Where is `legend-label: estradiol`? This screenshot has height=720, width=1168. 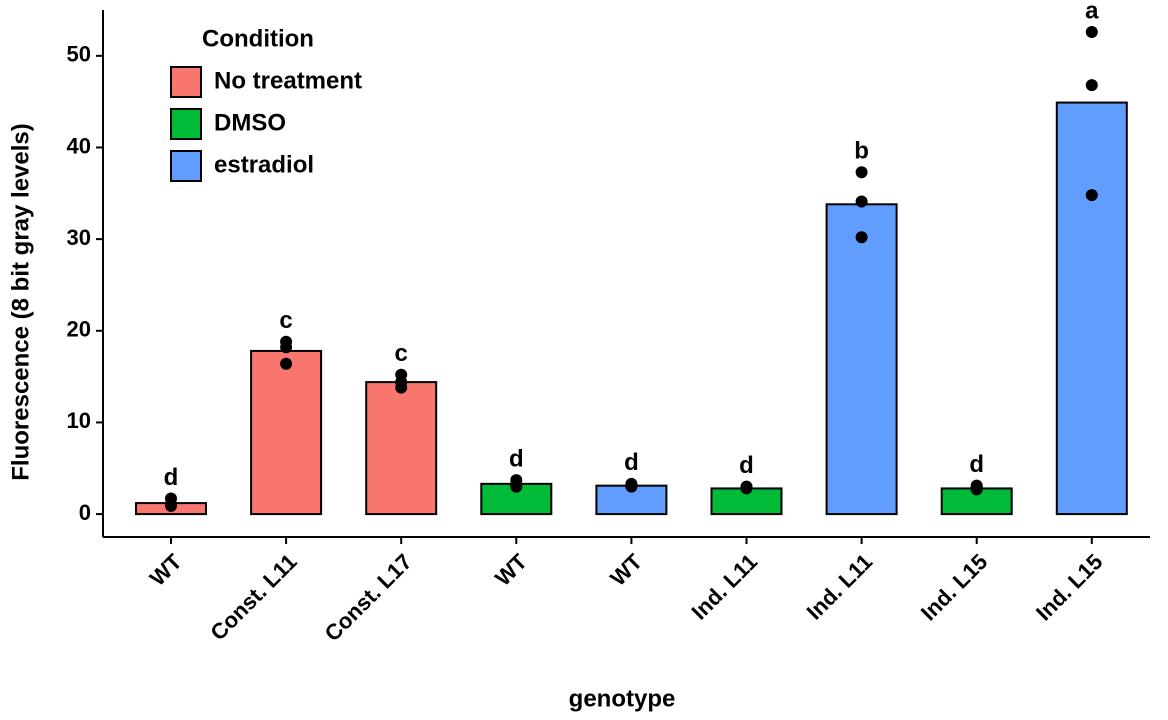 legend-label: estradiol is located at coordinates (264, 164).